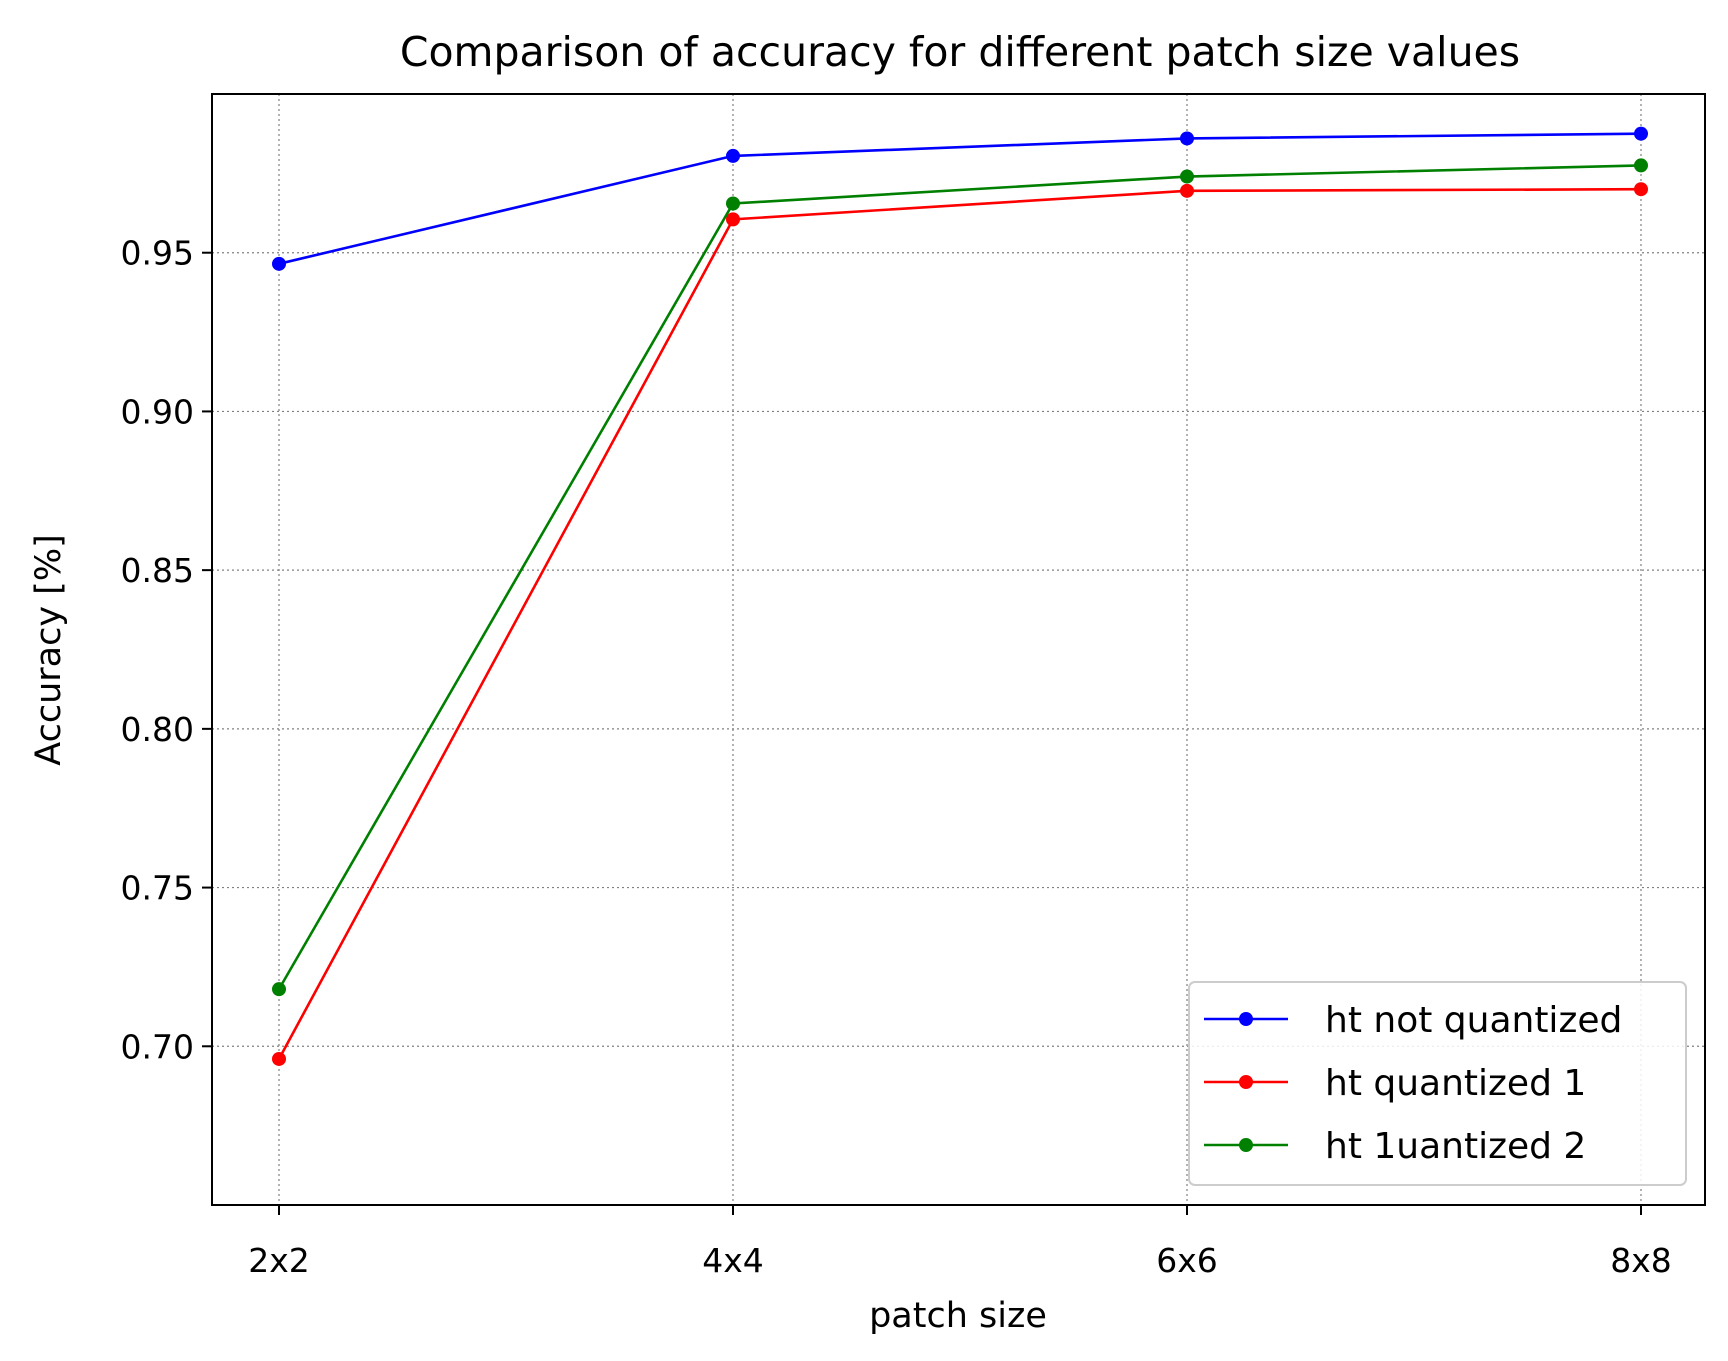 This screenshot has width=1728, height=1361. Describe the element at coordinates (157, 570) in the screenshot. I see `y-tick-label: 0.85` at that location.